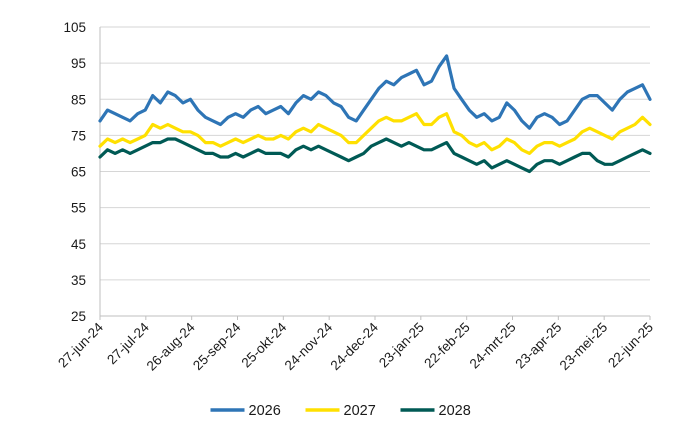 This screenshot has height=430, width=700. What do you see at coordinates (375, 133) in the screenshot?
I see `series-line-2027` at bounding box center [375, 133].